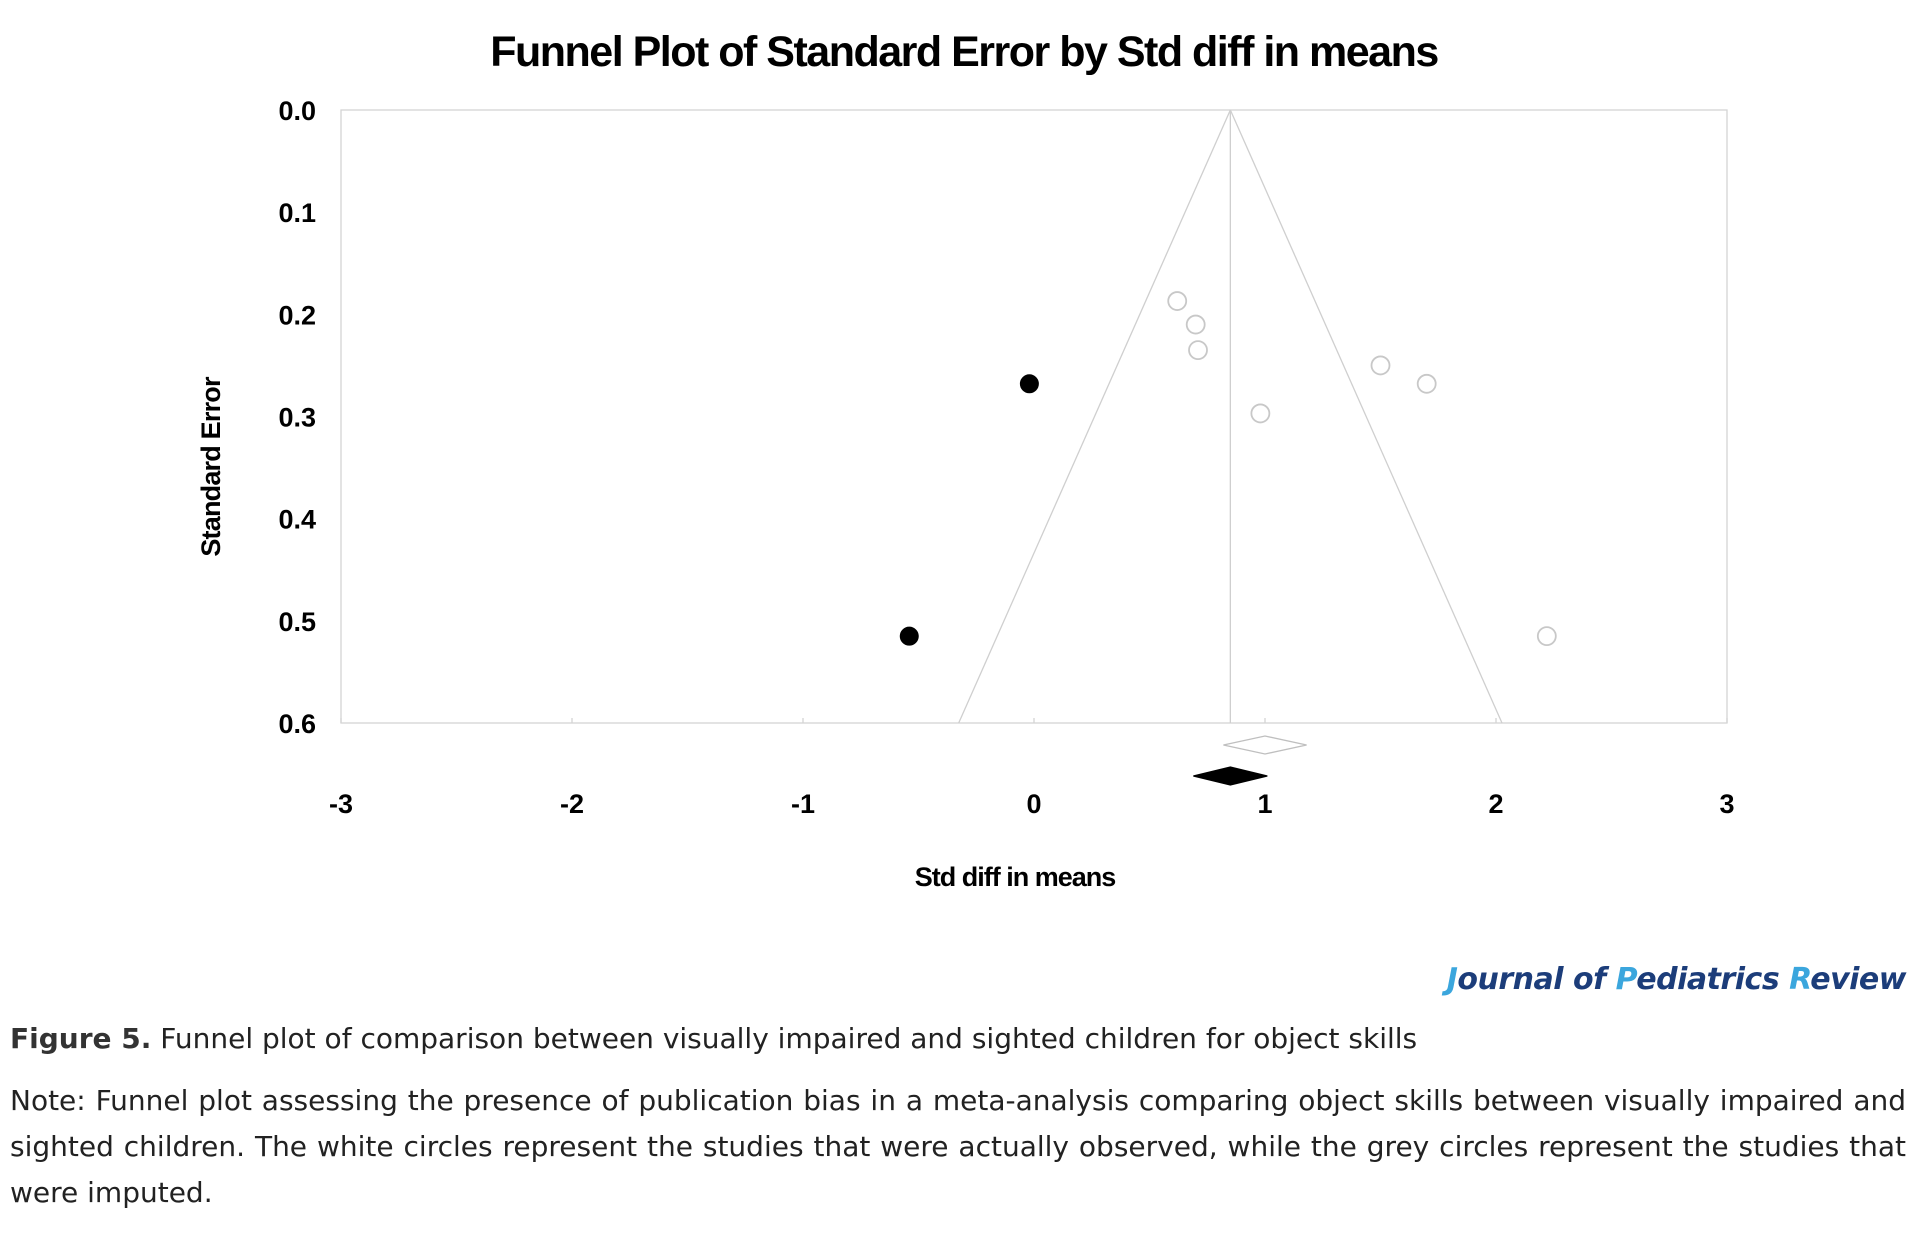 This screenshot has width=1928, height=1235. What do you see at coordinates (803, 804) in the screenshot?
I see `x-tick-label: -1` at bounding box center [803, 804].